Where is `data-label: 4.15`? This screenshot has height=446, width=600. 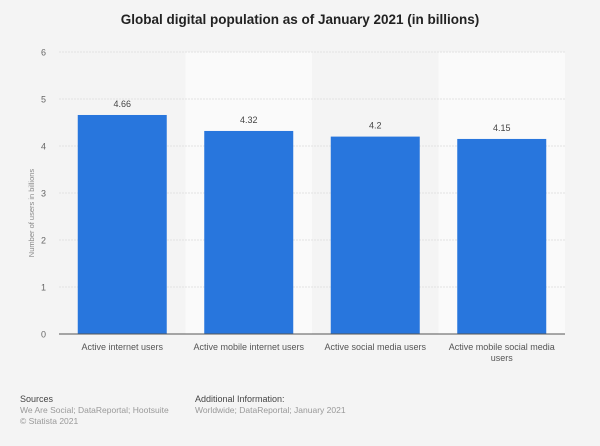
data-label: 4.15 is located at coordinates (502, 128).